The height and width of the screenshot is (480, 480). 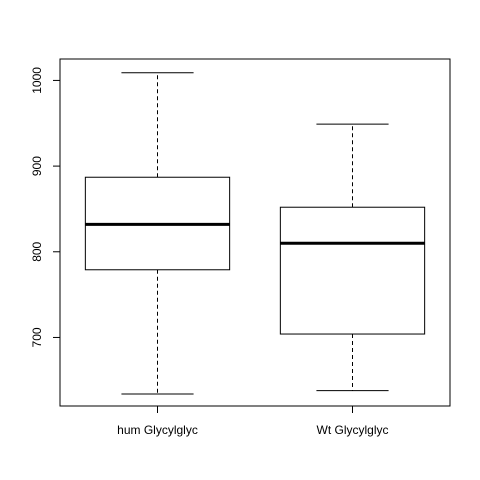 What do you see at coordinates (37, 166) in the screenshot?
I see `y-tick-label: 900` at bounding box center [37, 166].